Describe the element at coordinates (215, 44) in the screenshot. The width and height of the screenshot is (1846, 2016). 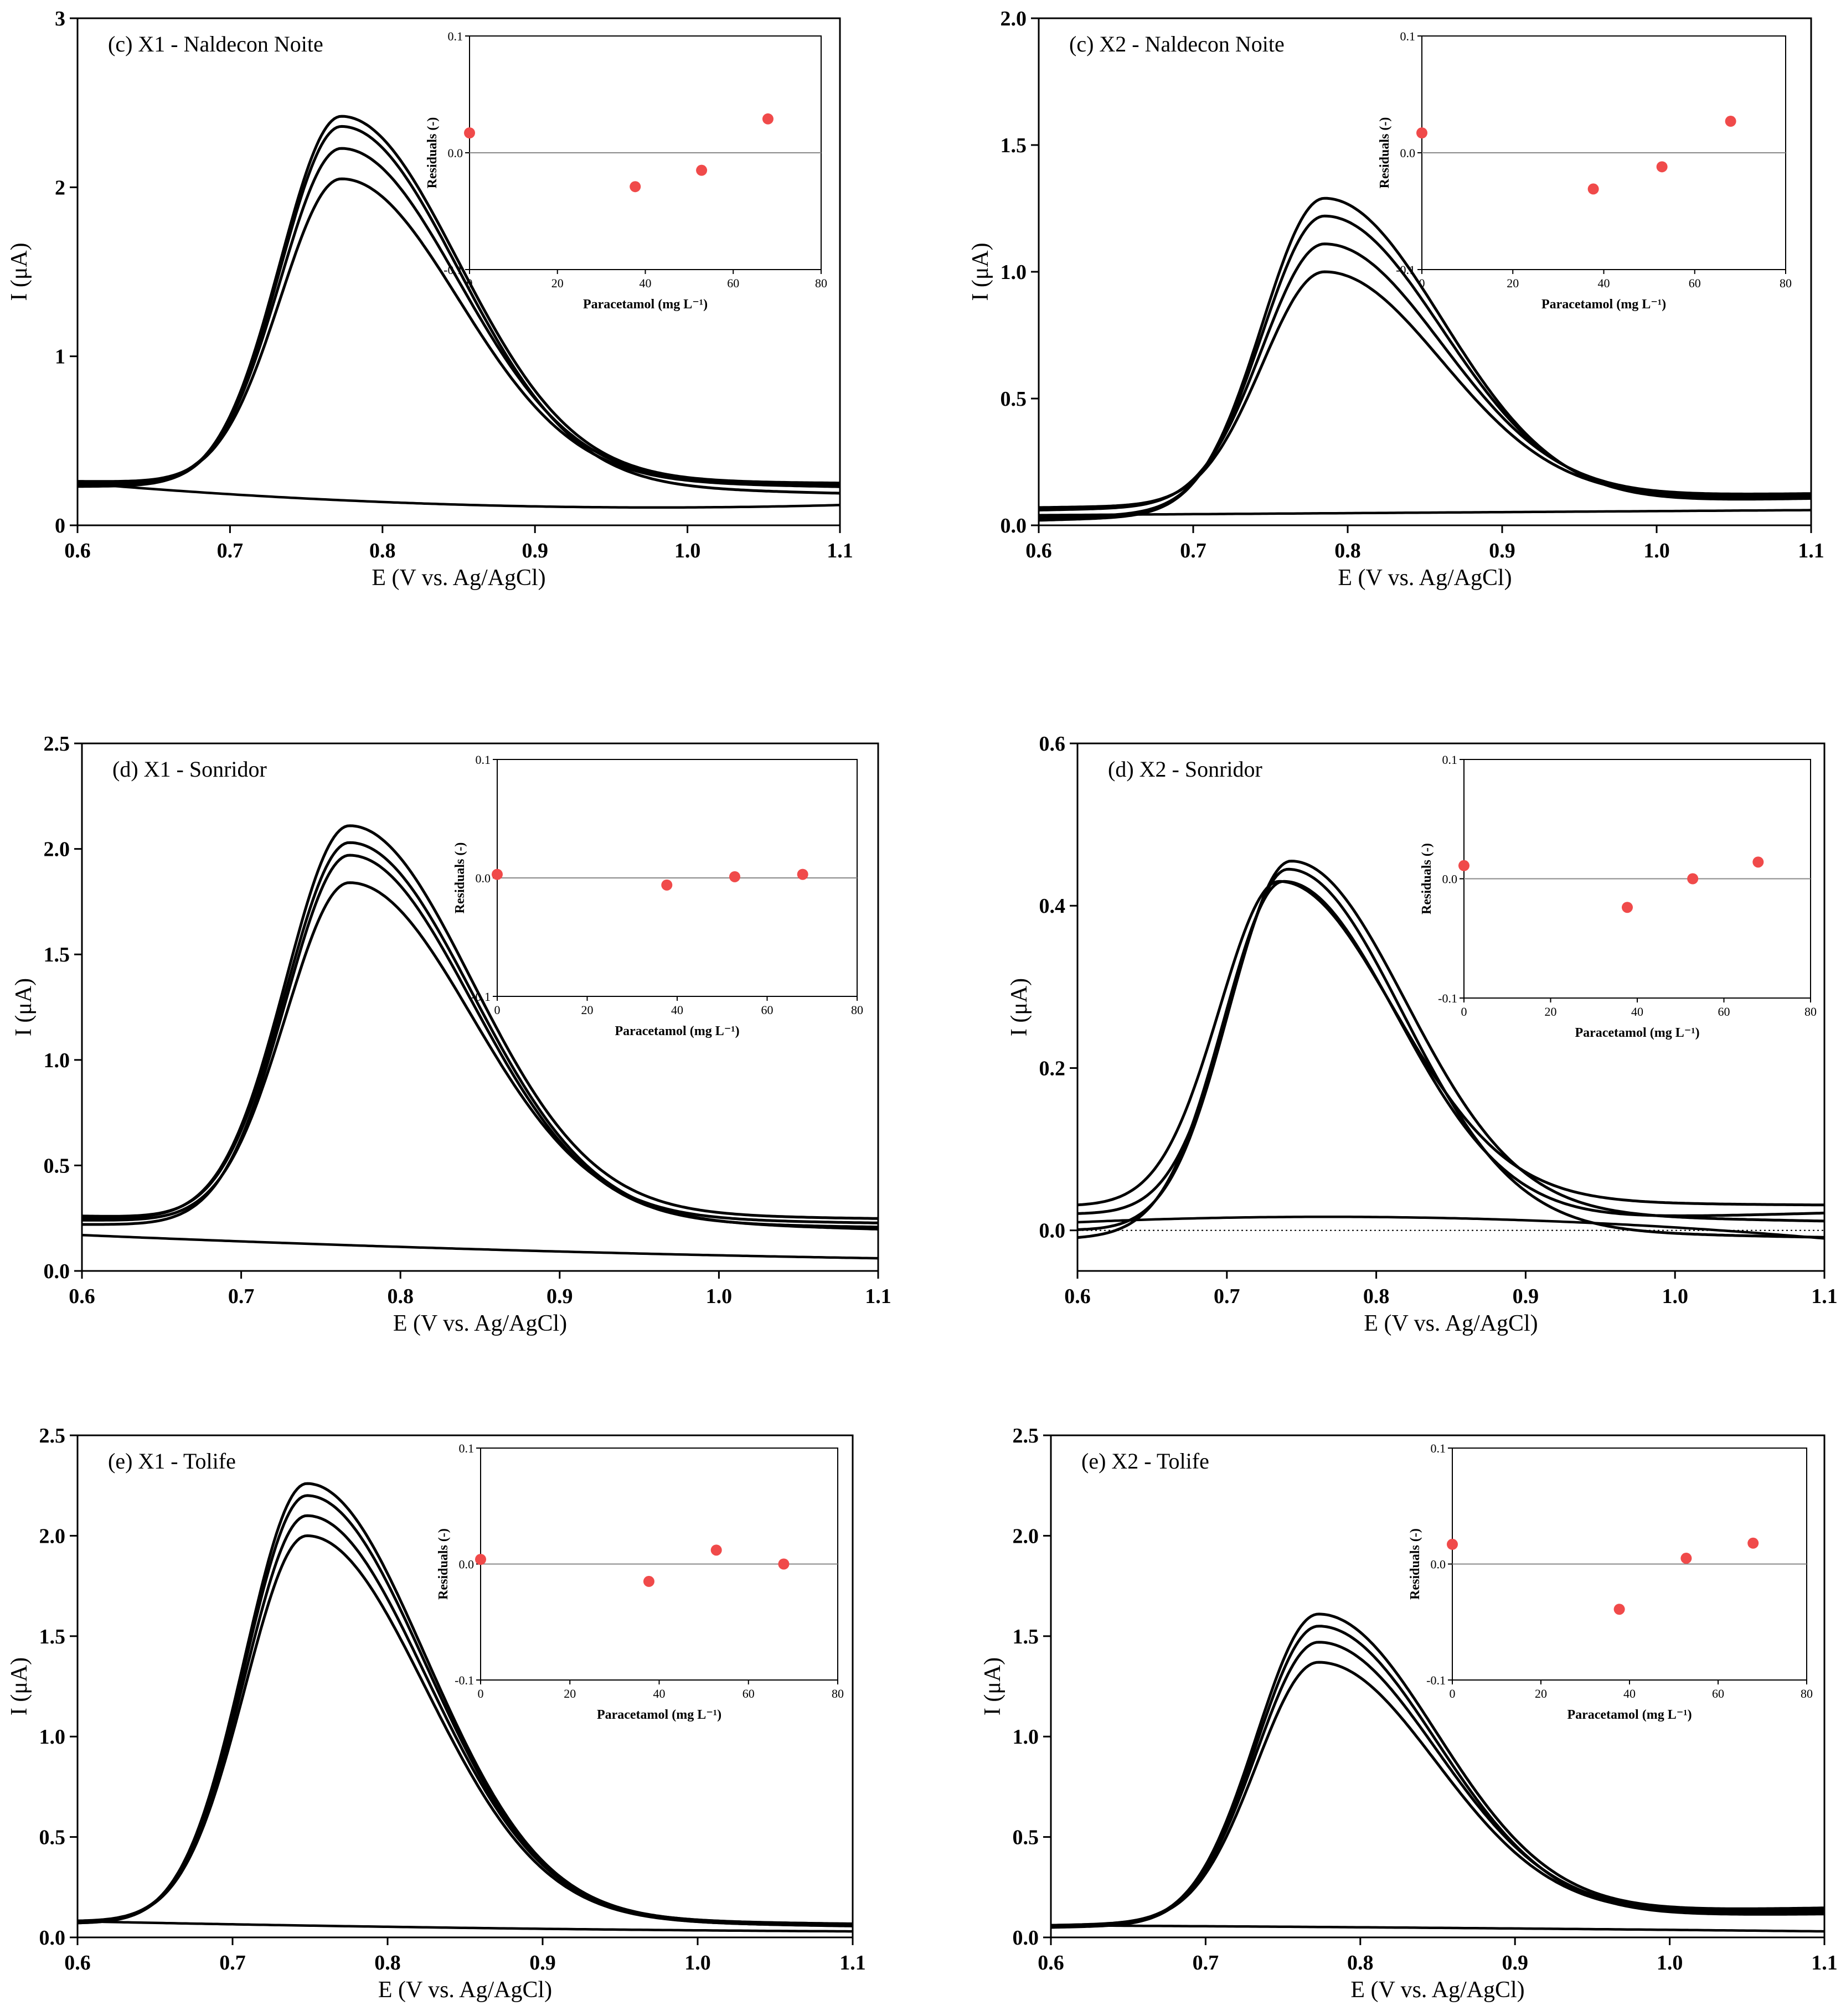
I see `panel-title: (c) X1 - Naldecon Noite` at that location.